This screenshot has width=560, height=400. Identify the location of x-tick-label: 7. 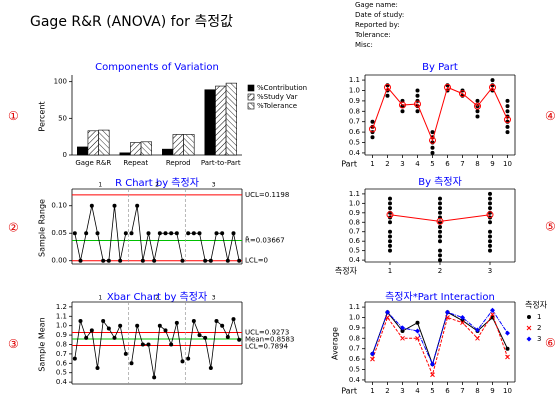
(462, 164).